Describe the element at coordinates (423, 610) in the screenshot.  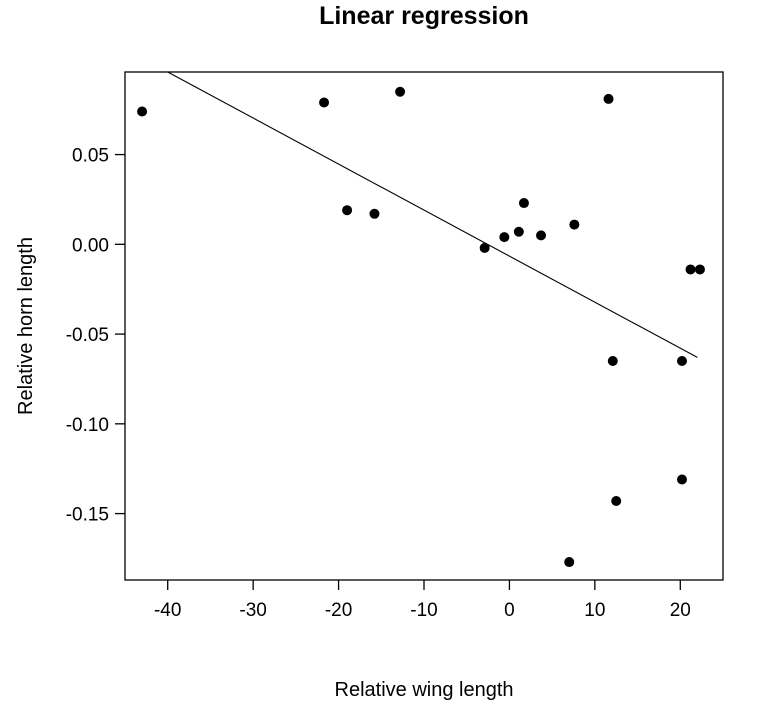
I see `x-tick-label: -10` at that location.